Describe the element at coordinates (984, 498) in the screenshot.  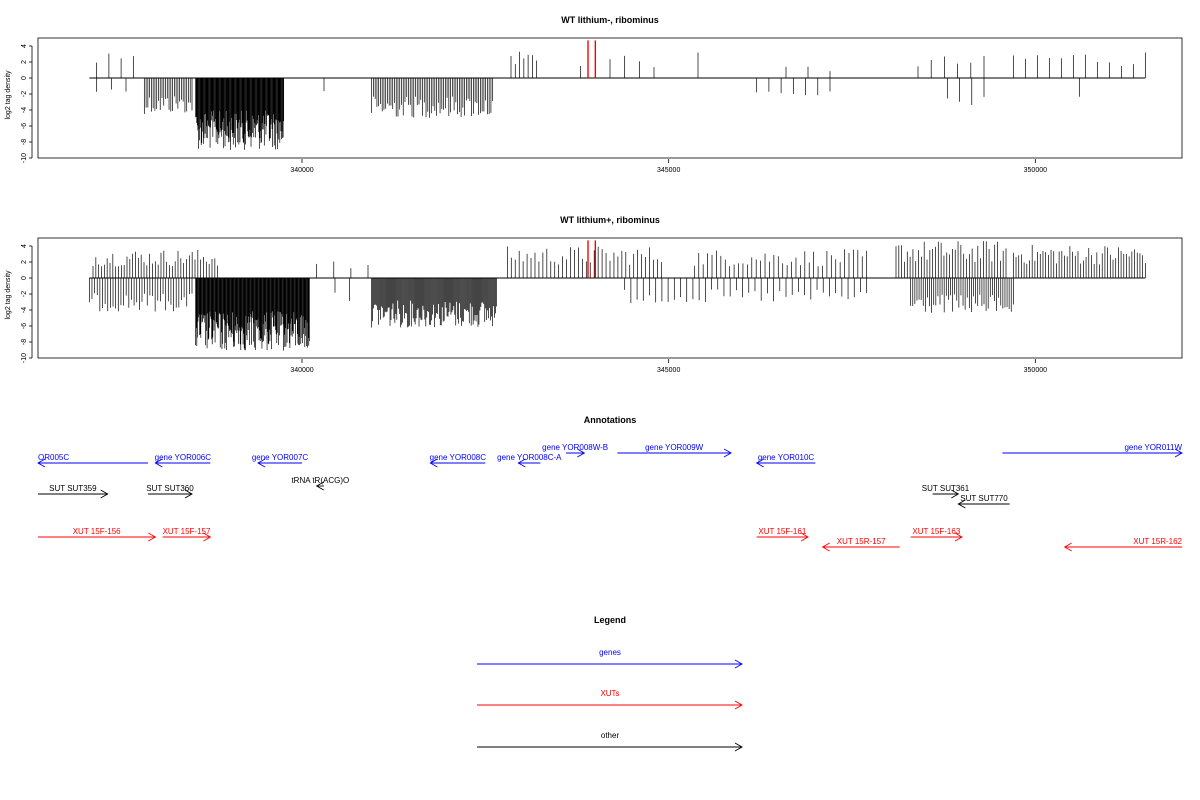
I see `feature-label: SUT SUT770` at that location.